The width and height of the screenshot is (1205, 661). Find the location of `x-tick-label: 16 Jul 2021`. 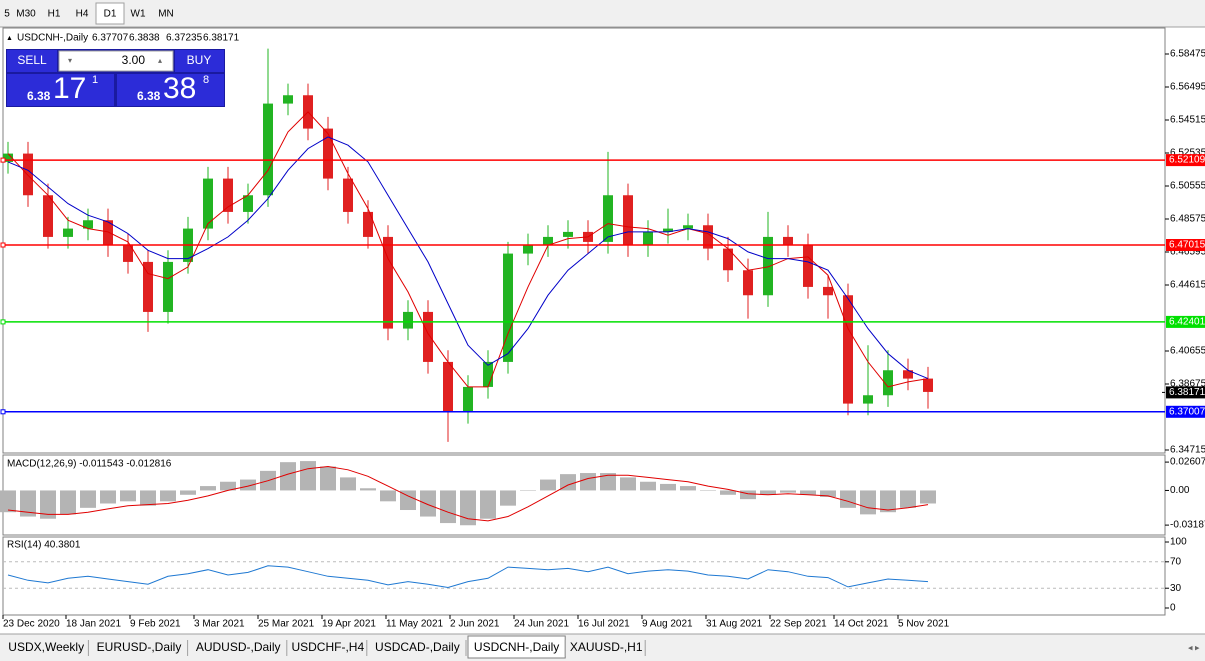

x-tick-label: 16 Jul 2021 is located at coordinates (604, 624).